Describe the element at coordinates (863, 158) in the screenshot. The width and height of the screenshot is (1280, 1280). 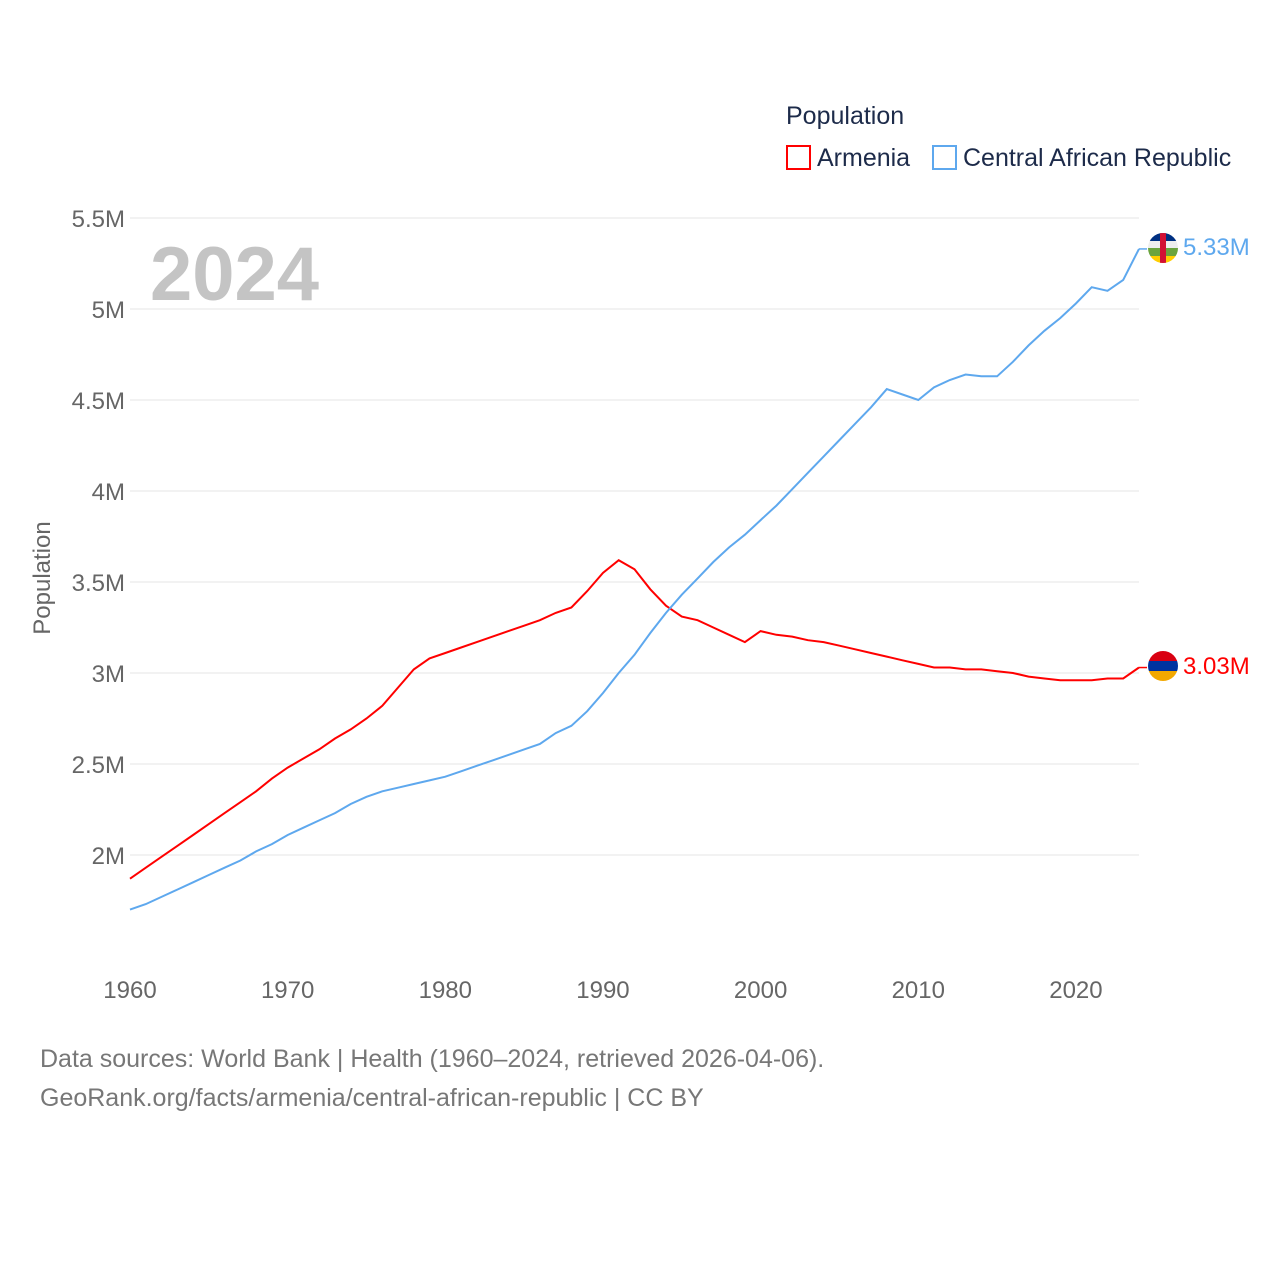
I see `legend-label-armenia: Armenia` at that location.